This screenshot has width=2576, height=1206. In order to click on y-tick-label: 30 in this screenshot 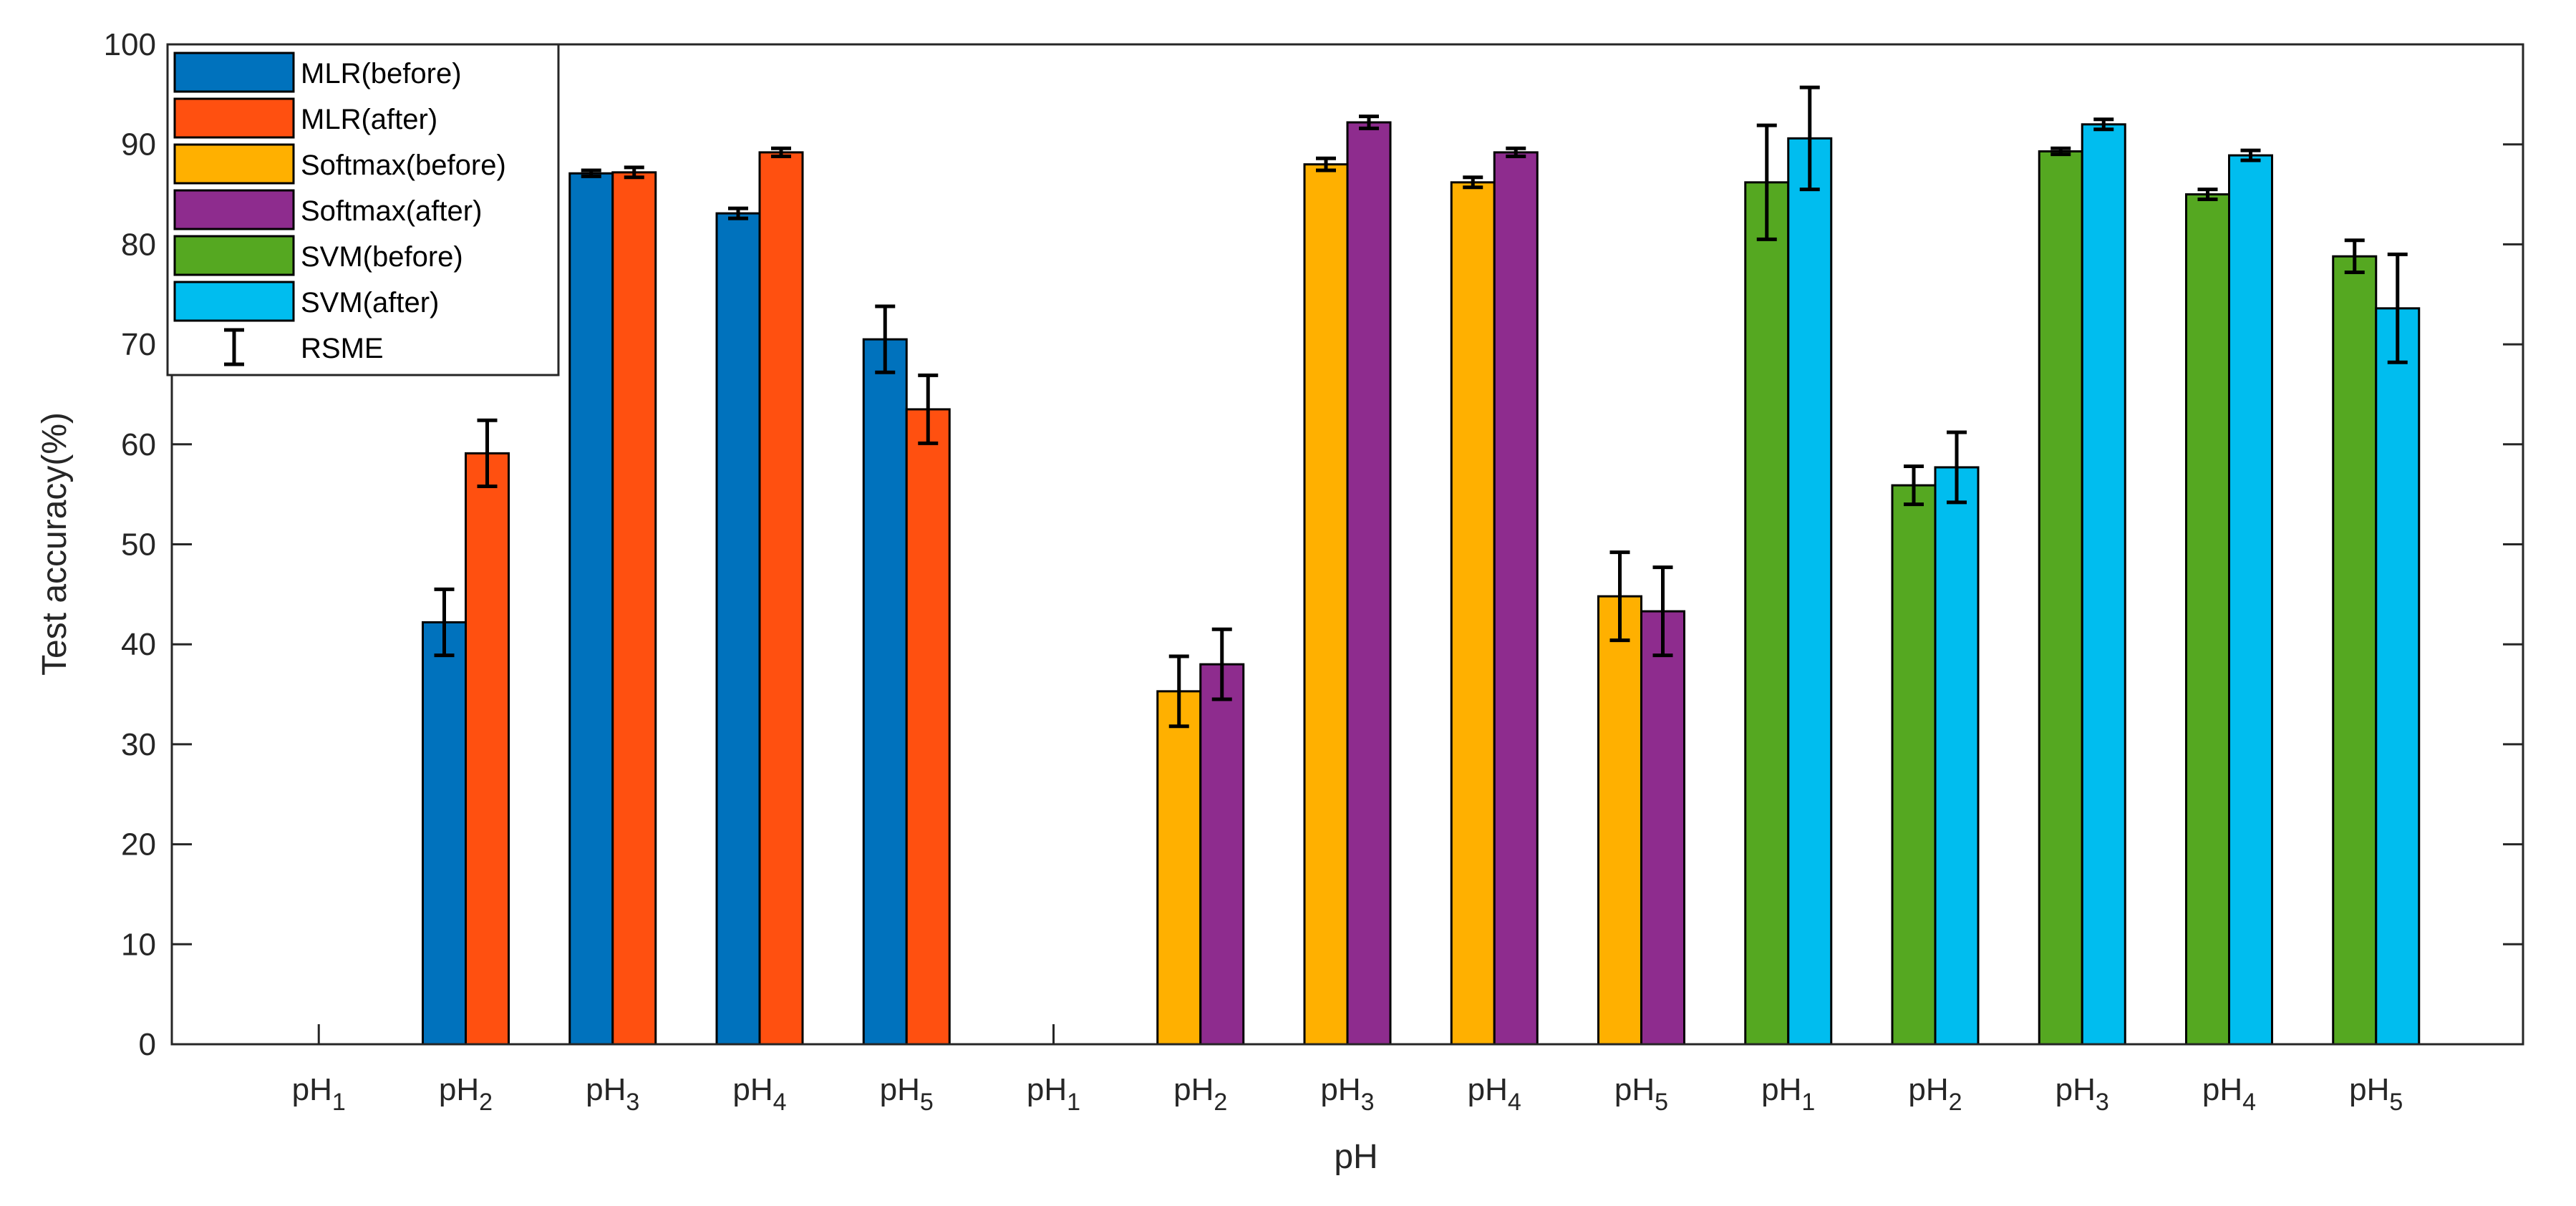, I will do `click(138, 744)`.